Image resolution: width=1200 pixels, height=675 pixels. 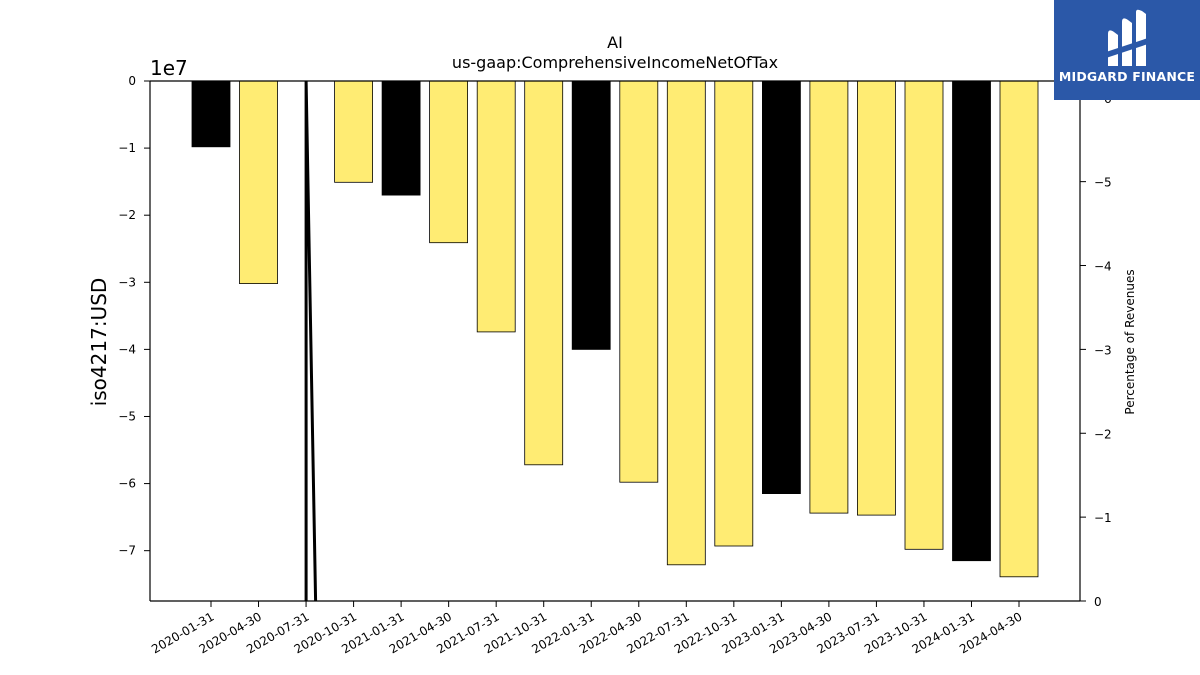 I want to click on line-series, so click(x=311, y=341).